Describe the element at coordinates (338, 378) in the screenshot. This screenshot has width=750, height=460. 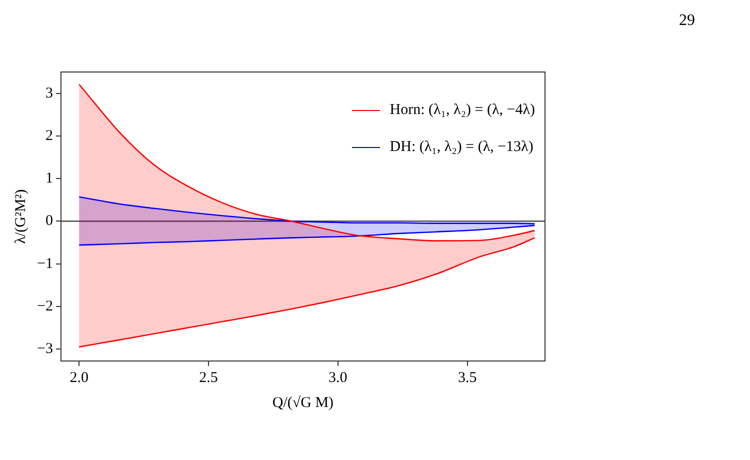
I see `x-tick-label: 3.0` at that location.